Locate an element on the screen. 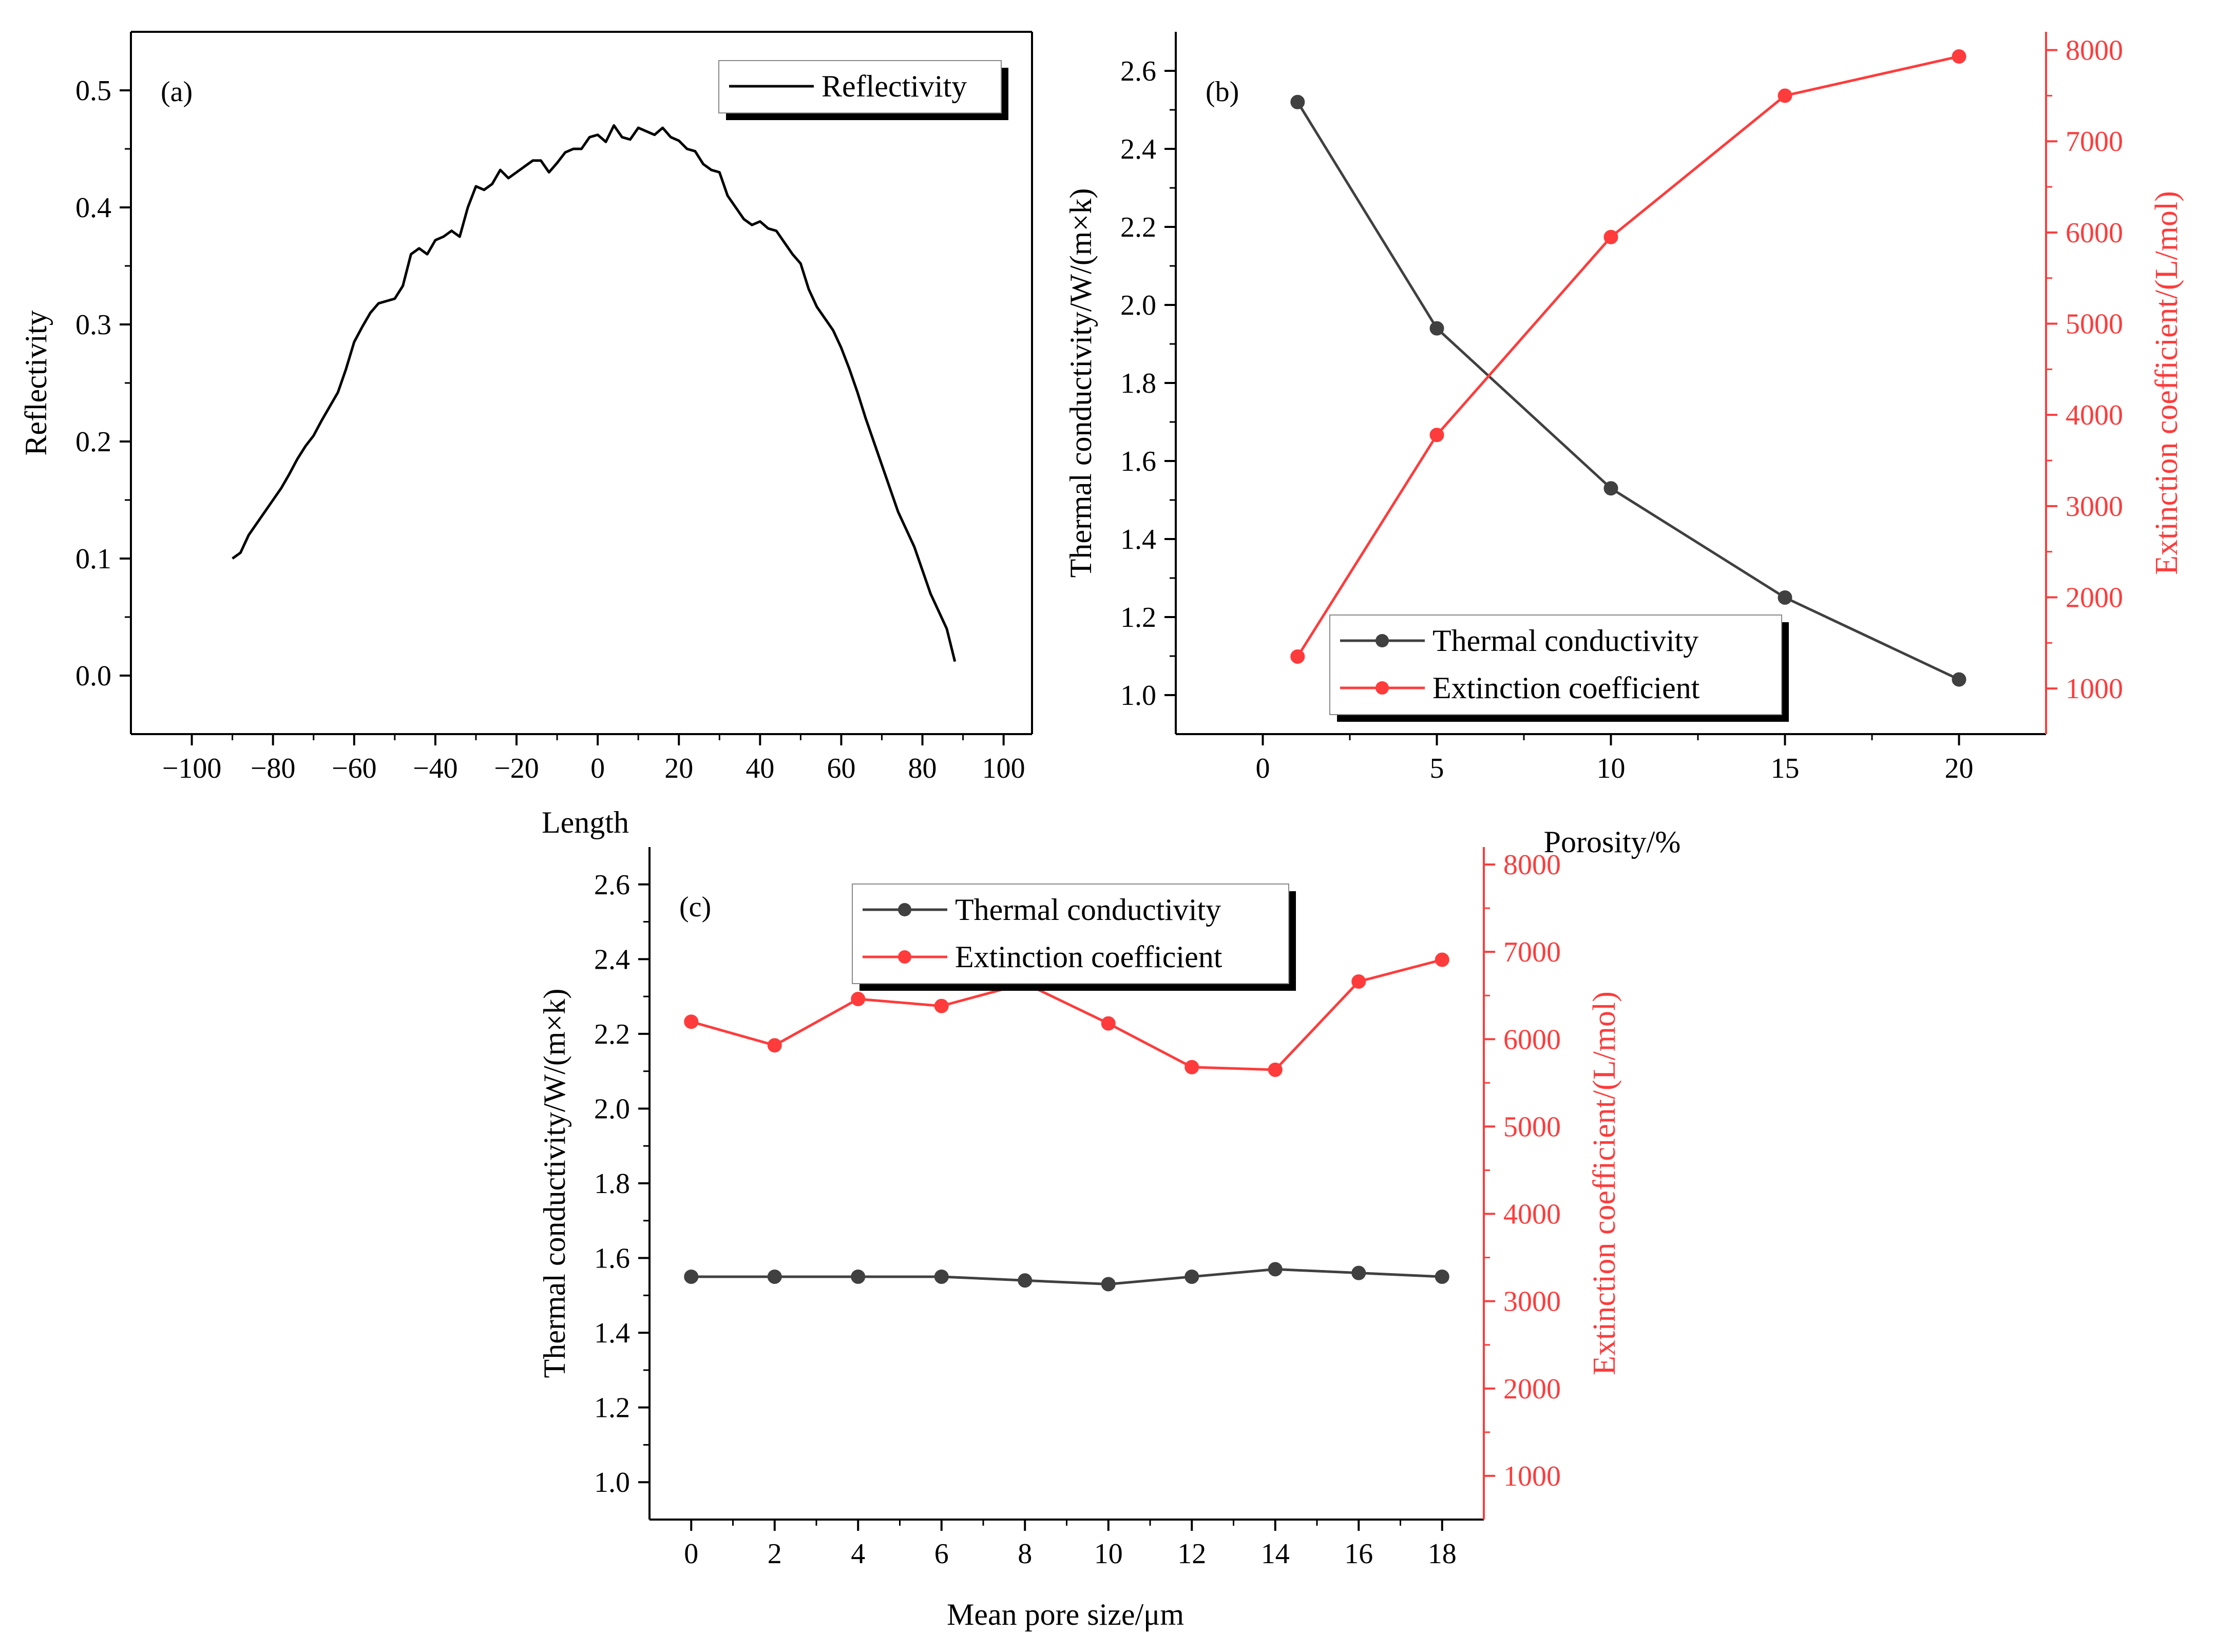  panel-label: (c) is located at coordinates (695, 907).